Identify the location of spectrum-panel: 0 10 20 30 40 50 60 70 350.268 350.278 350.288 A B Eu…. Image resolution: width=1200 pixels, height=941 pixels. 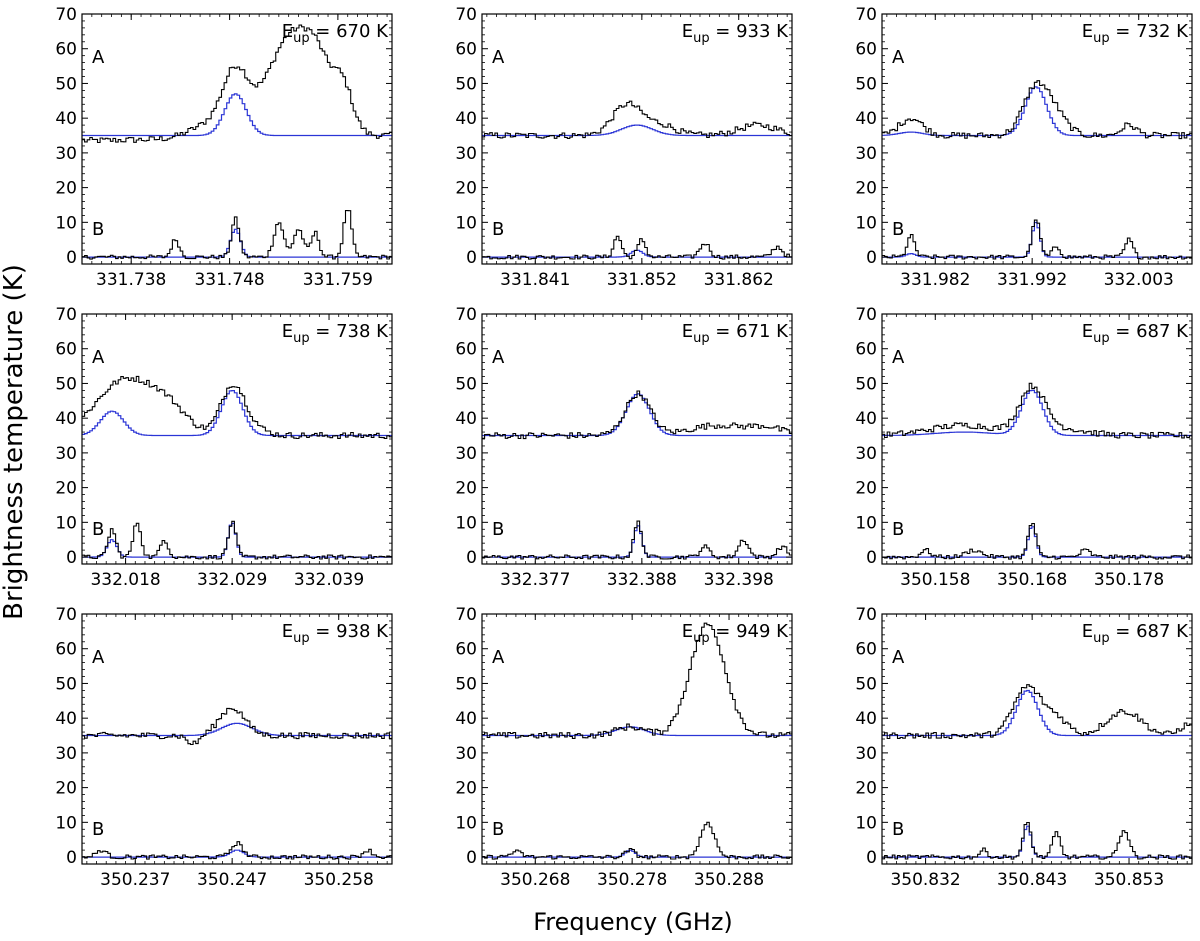
(624, 747).